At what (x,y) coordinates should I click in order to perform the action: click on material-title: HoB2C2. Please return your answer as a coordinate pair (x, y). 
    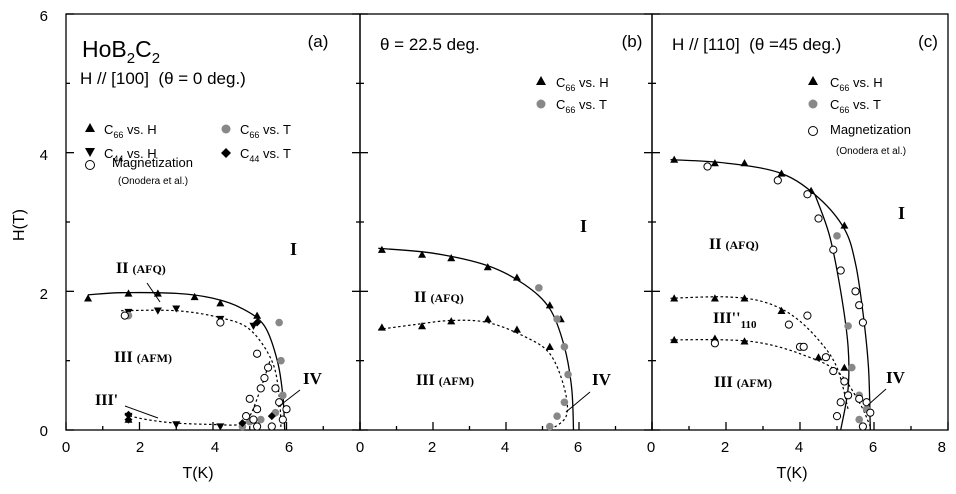
    Looking at the image, I should click on (121, 51).